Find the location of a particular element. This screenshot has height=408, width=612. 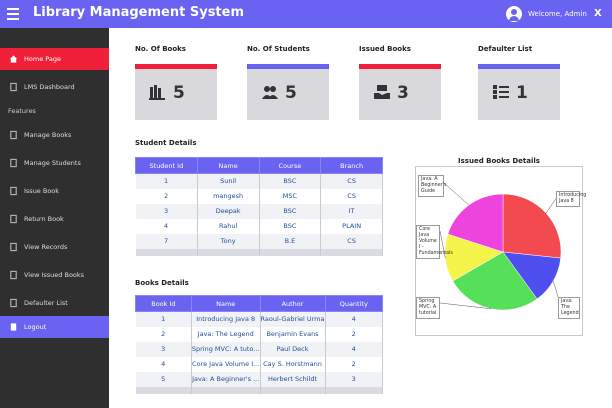

menu-icon is located at coordinates (13, 14).